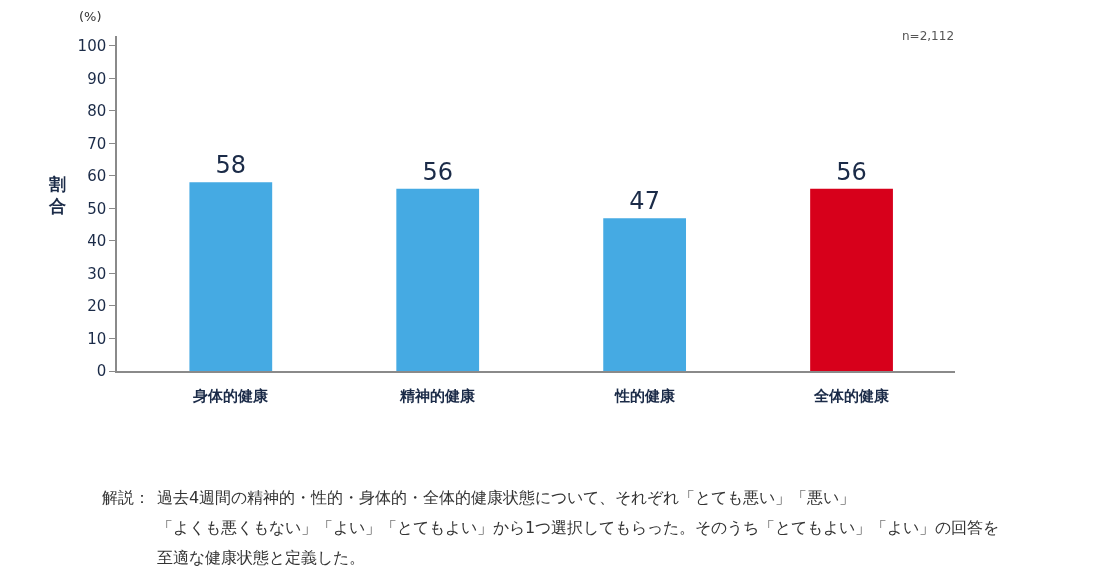  What do you see at coordinates (438, 395) in the screenshot?
I see `x-tick-label: 精神的健康` at bounding box center [438, 395].